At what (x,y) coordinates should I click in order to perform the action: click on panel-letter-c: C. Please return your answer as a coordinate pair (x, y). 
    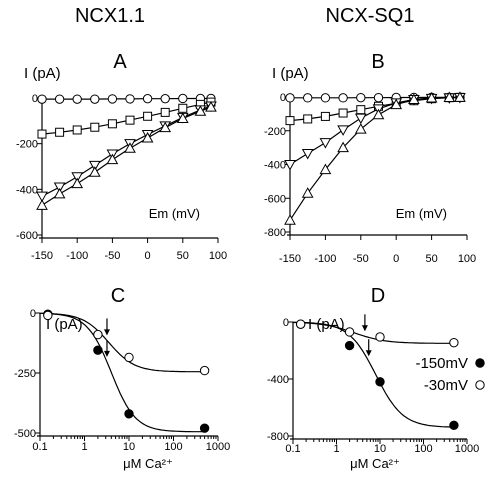
    Looking at the image, I should click on (118, 296).